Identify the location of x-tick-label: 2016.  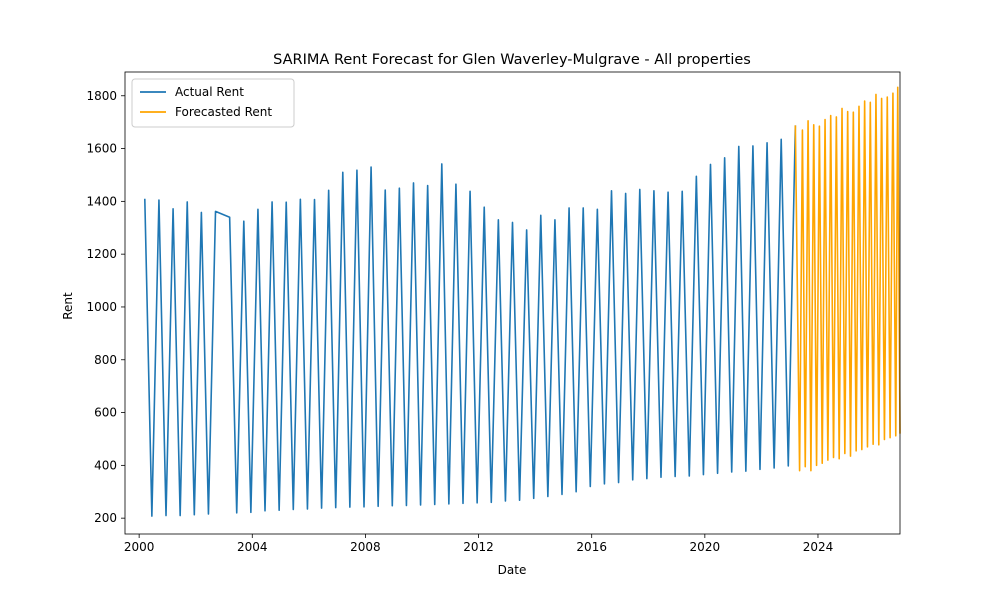
(591, 547).